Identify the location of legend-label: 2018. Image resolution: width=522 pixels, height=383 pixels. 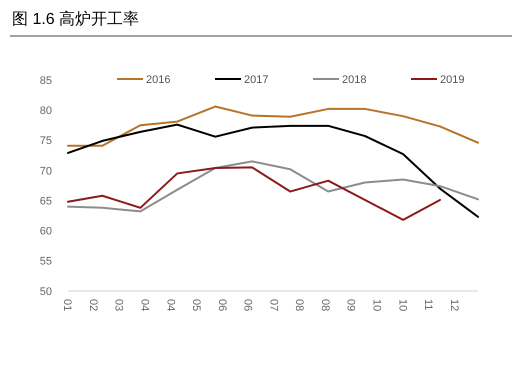
(354, 80).